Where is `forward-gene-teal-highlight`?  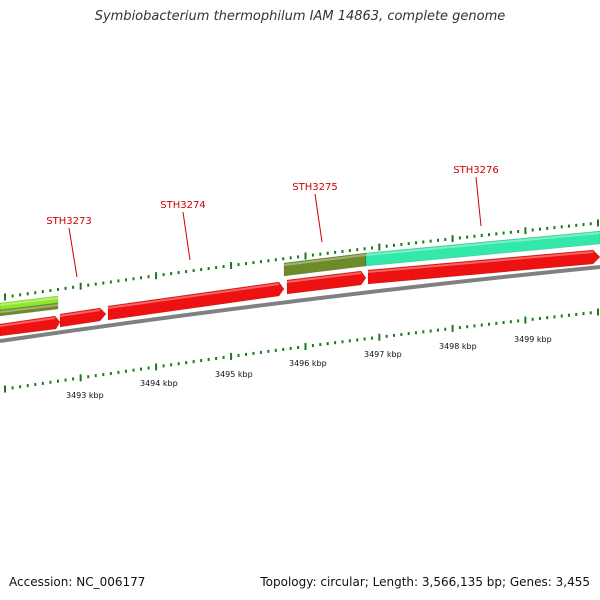 forward-gene-teal-highlight is located at coordinates (482, 244).